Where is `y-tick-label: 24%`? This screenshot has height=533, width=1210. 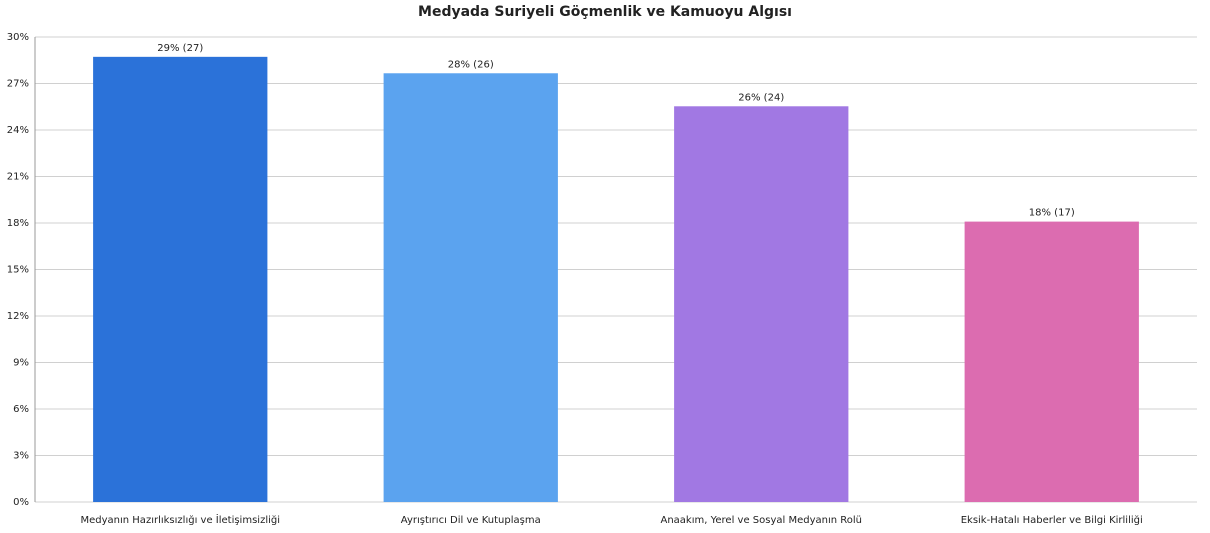
y-tick-label: 24% is located at coordinates (18, 130).